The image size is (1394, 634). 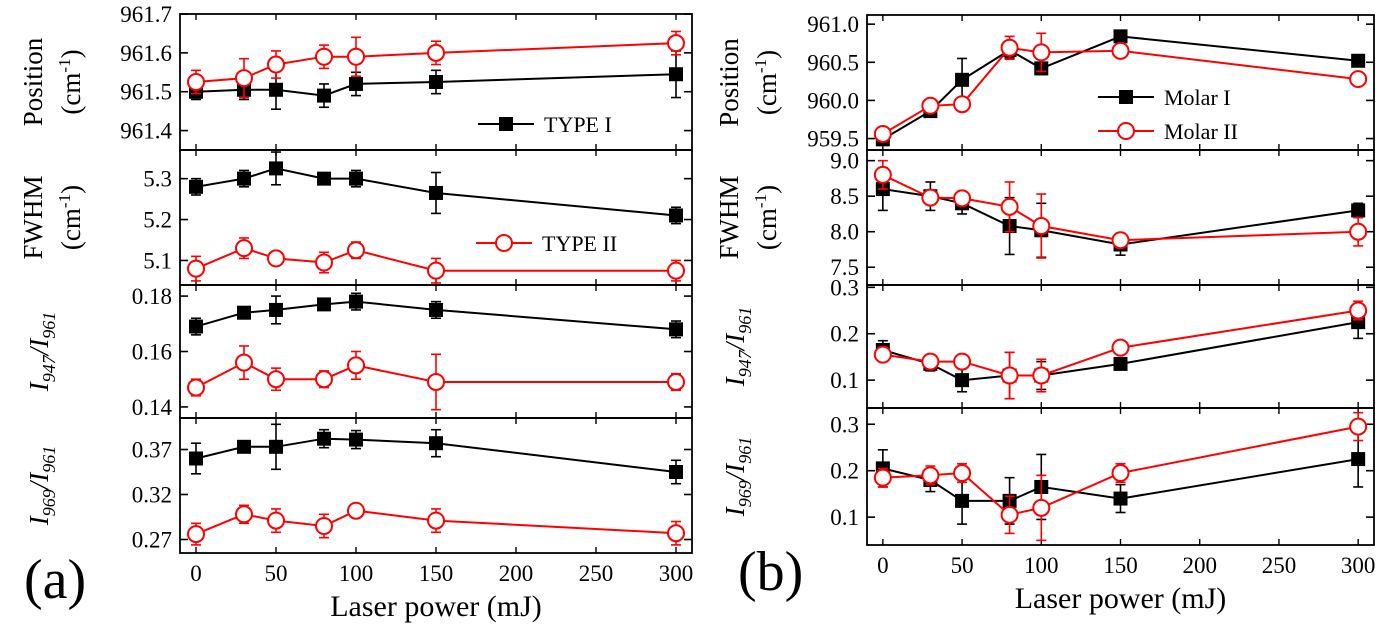 What do you see at coordinates (1168, 131) in the screenshot?
I see `legend-item: Molar II` at bounding box center [1168, 131].